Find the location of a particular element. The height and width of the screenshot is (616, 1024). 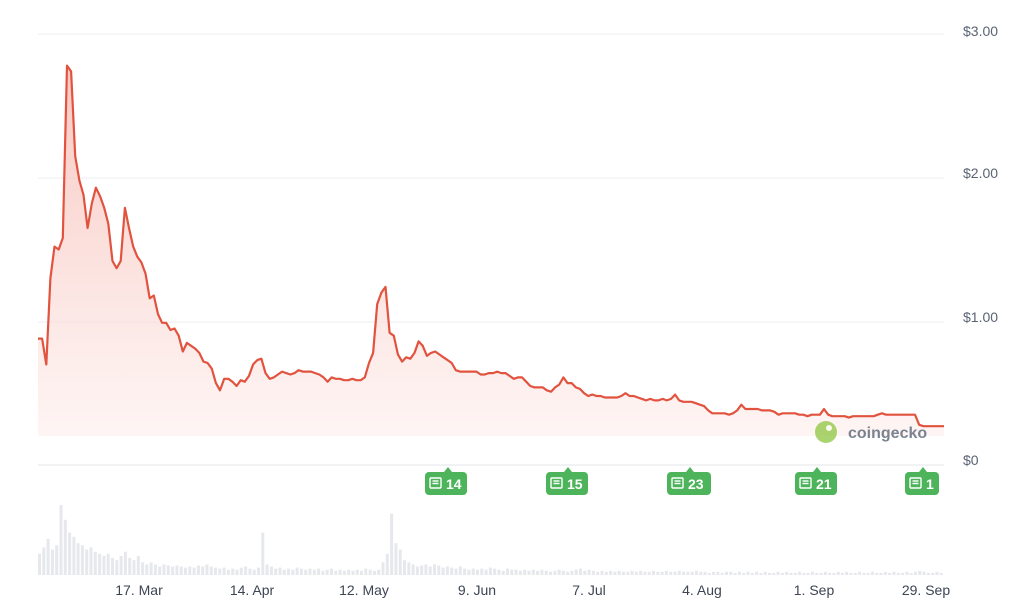

news-badge-21: 21 is located at coordinates (816, 481).